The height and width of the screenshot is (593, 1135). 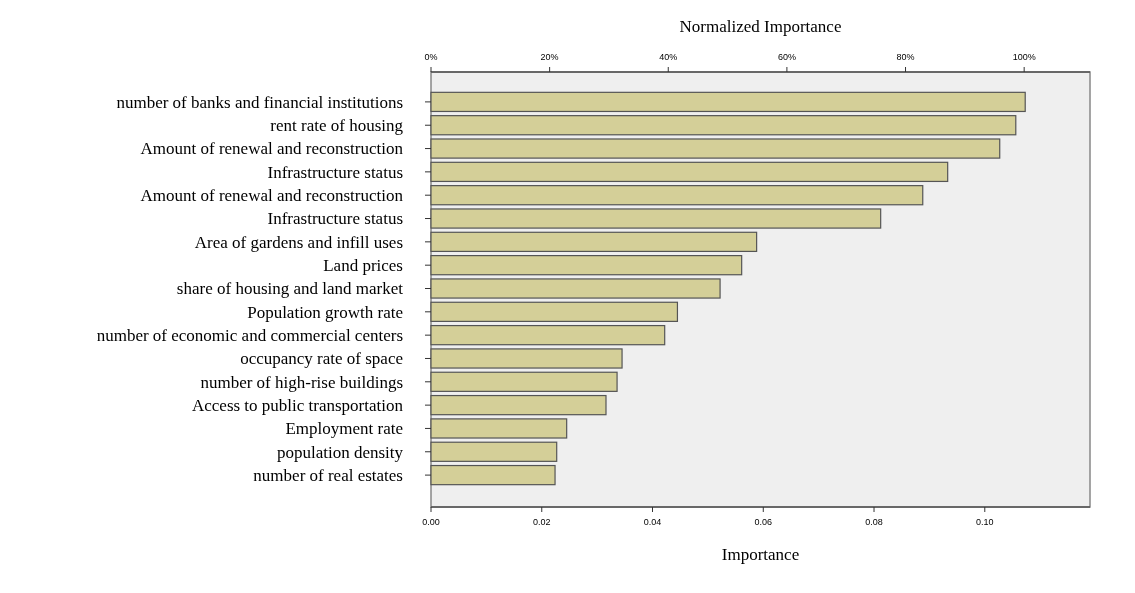 I want to click on y-tick-label: rent rate of housing, so click(x=337, y=126).